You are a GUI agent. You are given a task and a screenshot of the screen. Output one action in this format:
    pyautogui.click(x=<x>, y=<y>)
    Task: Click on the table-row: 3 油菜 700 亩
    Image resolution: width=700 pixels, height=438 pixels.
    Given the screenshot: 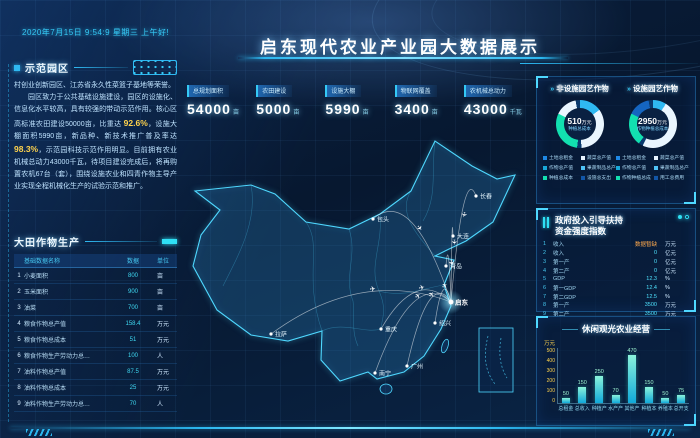 What is the action you would take?
    pyautogui.click(x=95, y=308)
    